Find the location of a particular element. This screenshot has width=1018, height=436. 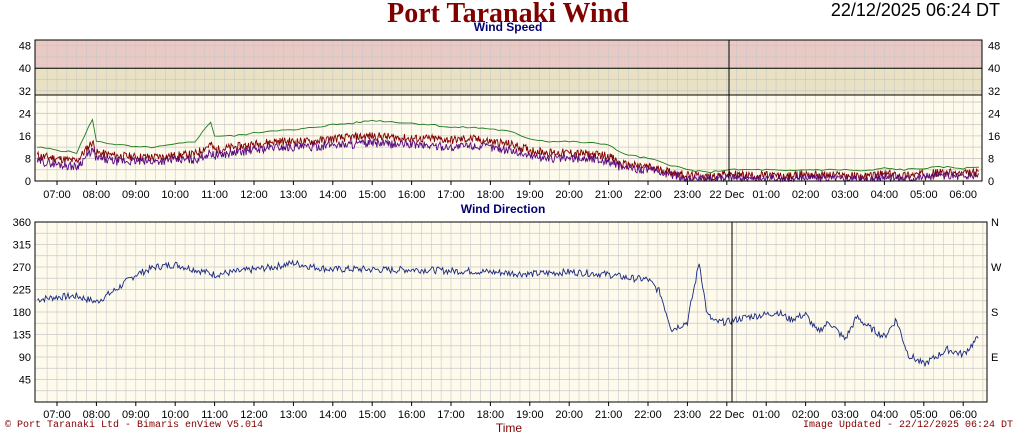

speed-xtick-label: 22 Dec is located at coordinates (726, 195).